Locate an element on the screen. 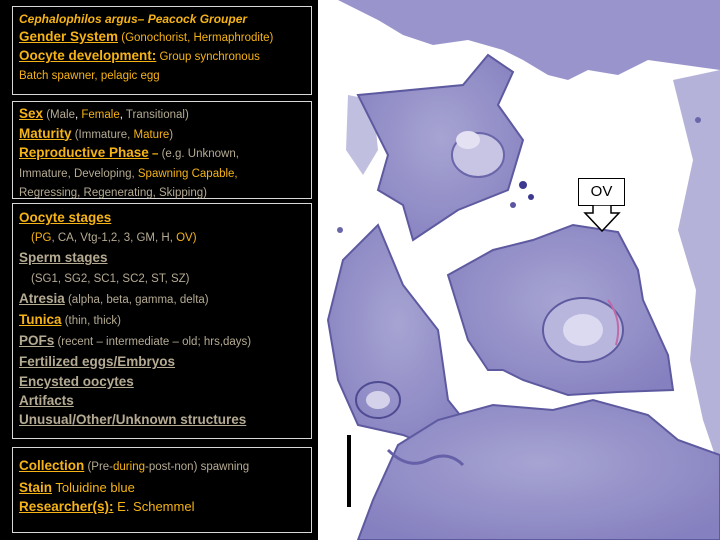 The height and width of the screenshot is (540, 720). stain-label: Stain is located at coordinates (36, 487).